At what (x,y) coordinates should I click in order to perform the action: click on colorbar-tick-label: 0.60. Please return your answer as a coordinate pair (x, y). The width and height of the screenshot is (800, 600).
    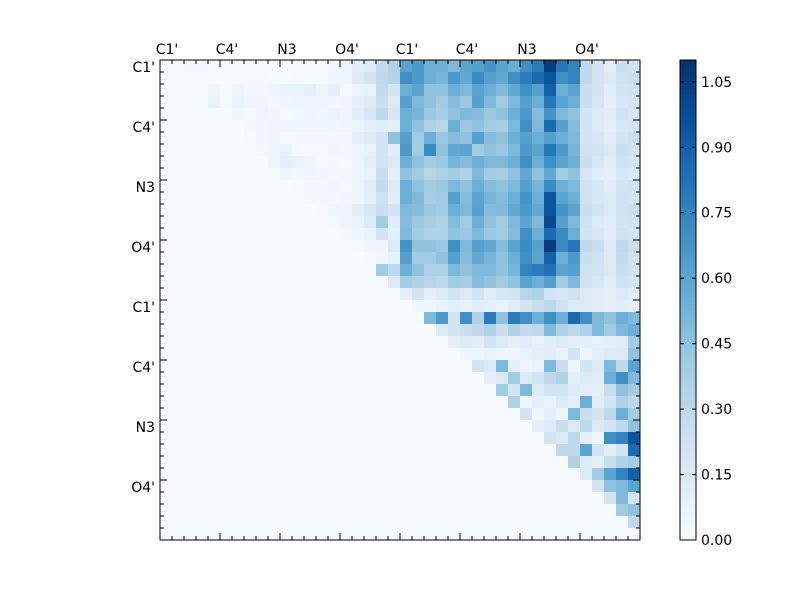
    Looking at the image, I should click on (716, 279).